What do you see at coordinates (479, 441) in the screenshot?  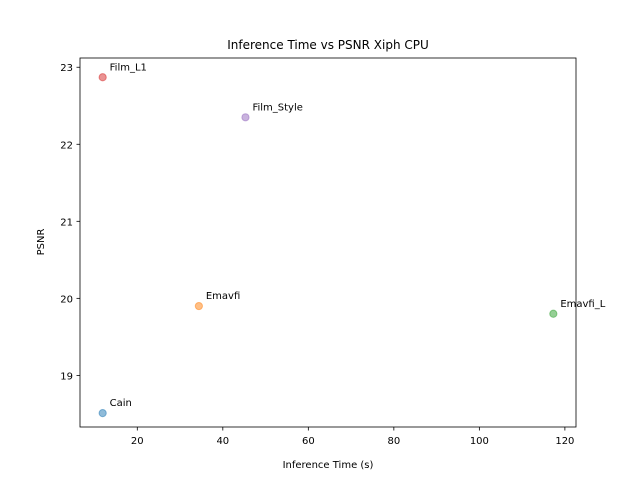 I see `x-tick-label: 100` at bounding box center [479, 441].